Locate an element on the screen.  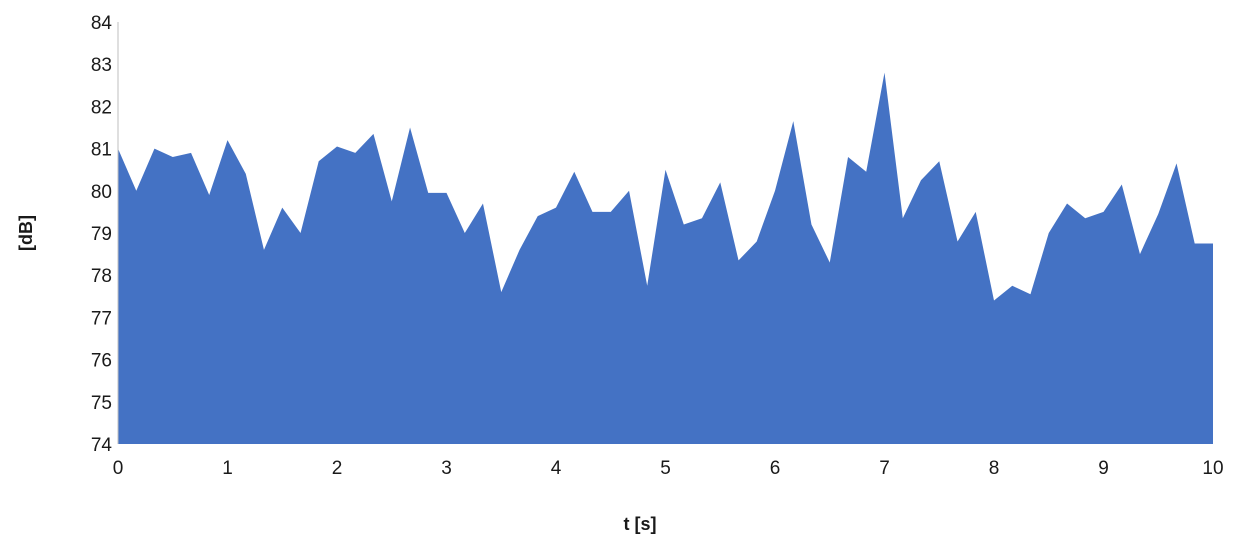
y-tick-label: 79 is located at coordinates (101, 234).